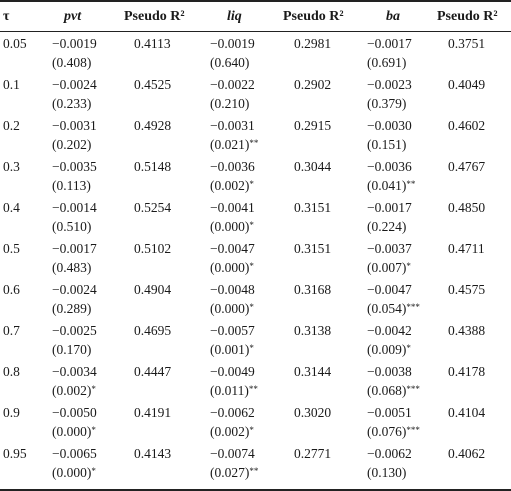  What do you see at coordinates (313, 166) in the screenshot?
I see `pseudo-r2-liq-value: 0.3044` at bounding box center [313, 166].